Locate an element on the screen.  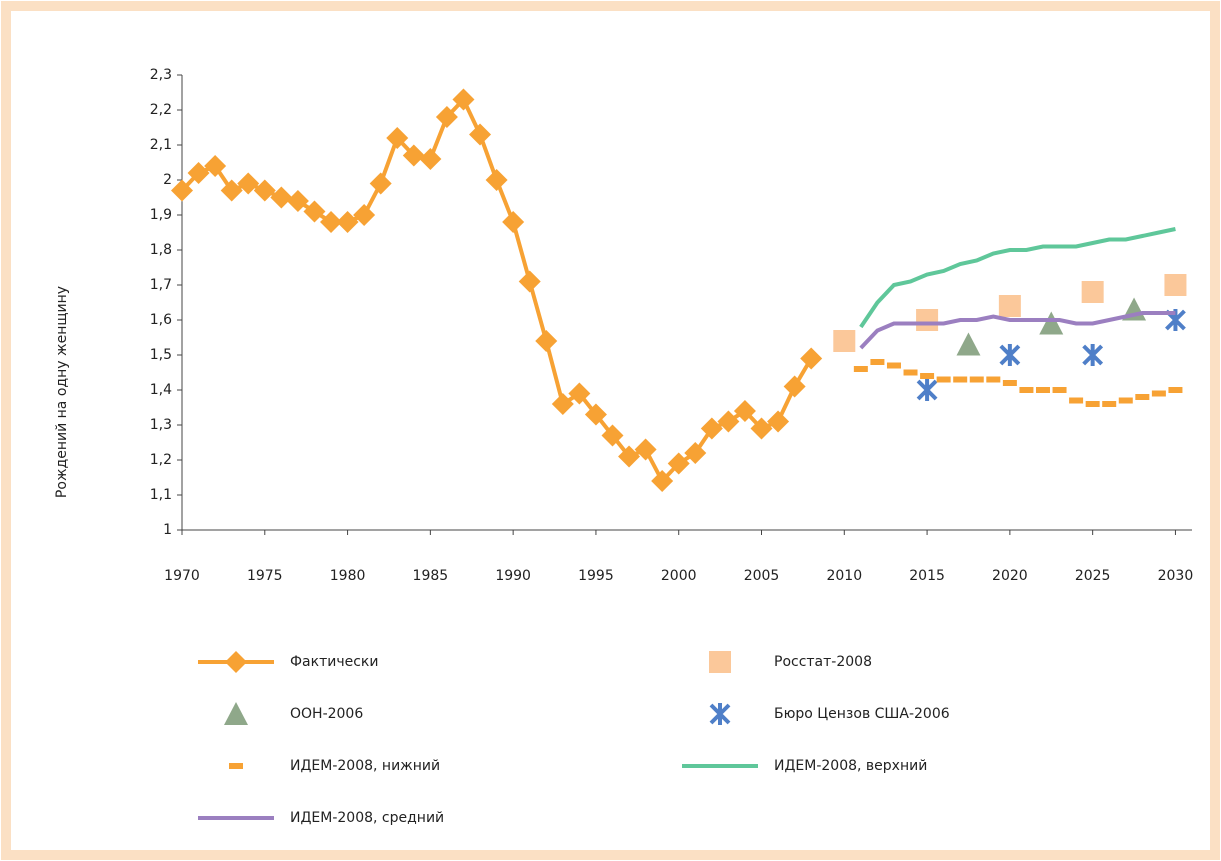
y-tick-label: 1,7 is located at coordinates (161, 285).